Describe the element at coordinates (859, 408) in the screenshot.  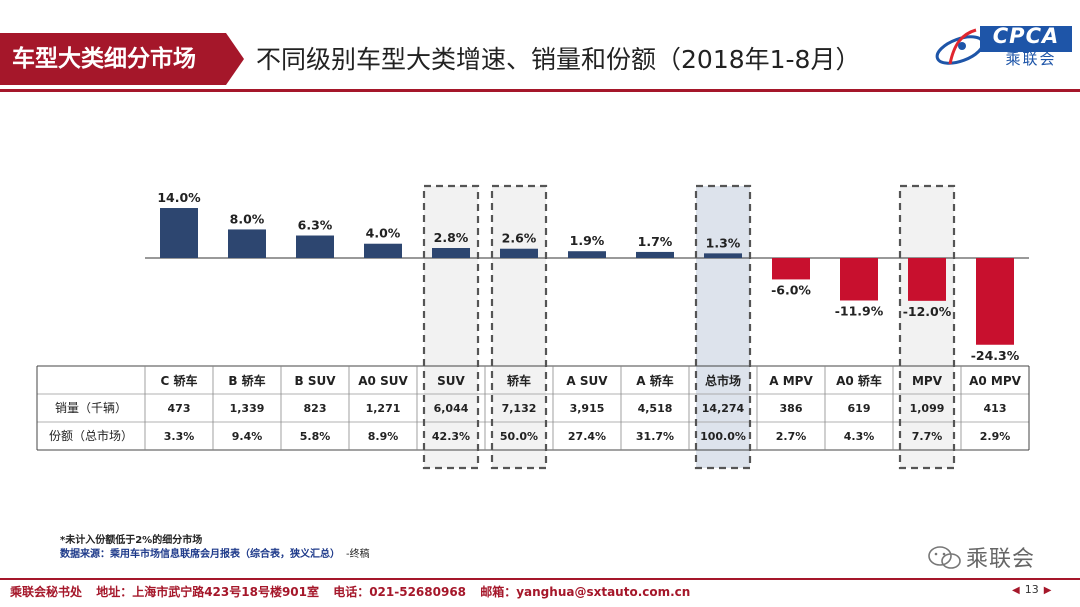
I see `table-cell: 619` at that location.